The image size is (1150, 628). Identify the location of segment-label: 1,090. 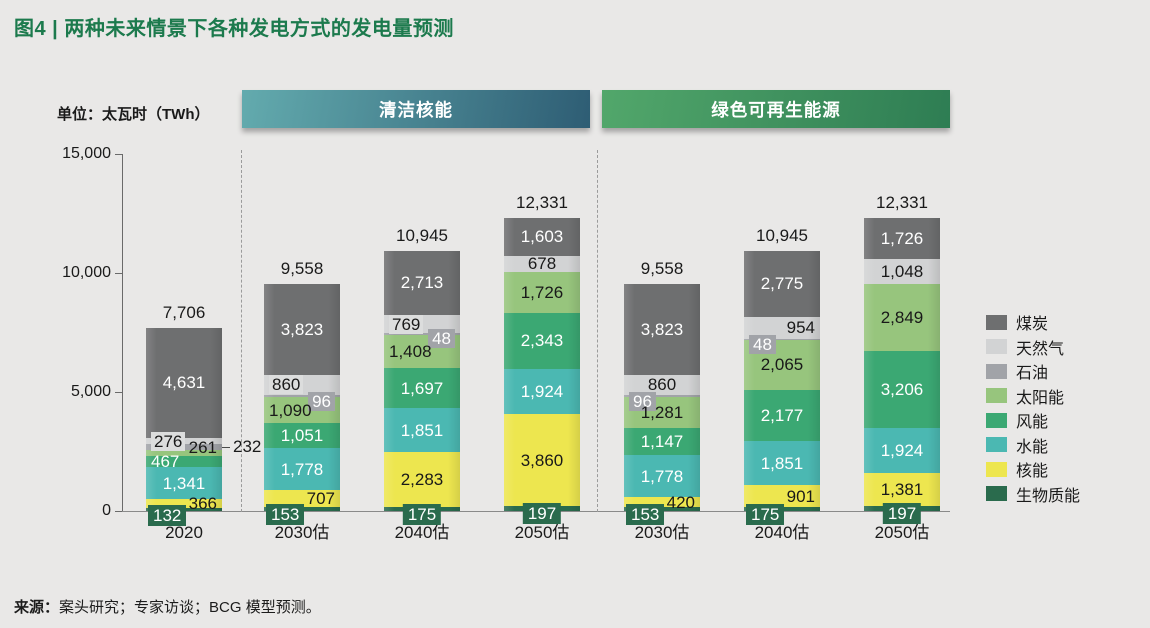
(290, 410).